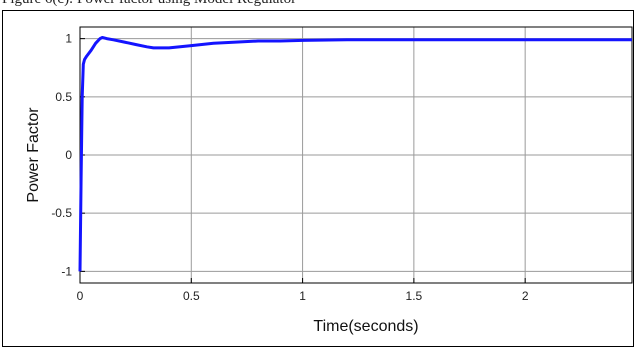  Describe the element at coordinates (68, 155) in the screenshot. I see `y-tick-label: 0` at that location.